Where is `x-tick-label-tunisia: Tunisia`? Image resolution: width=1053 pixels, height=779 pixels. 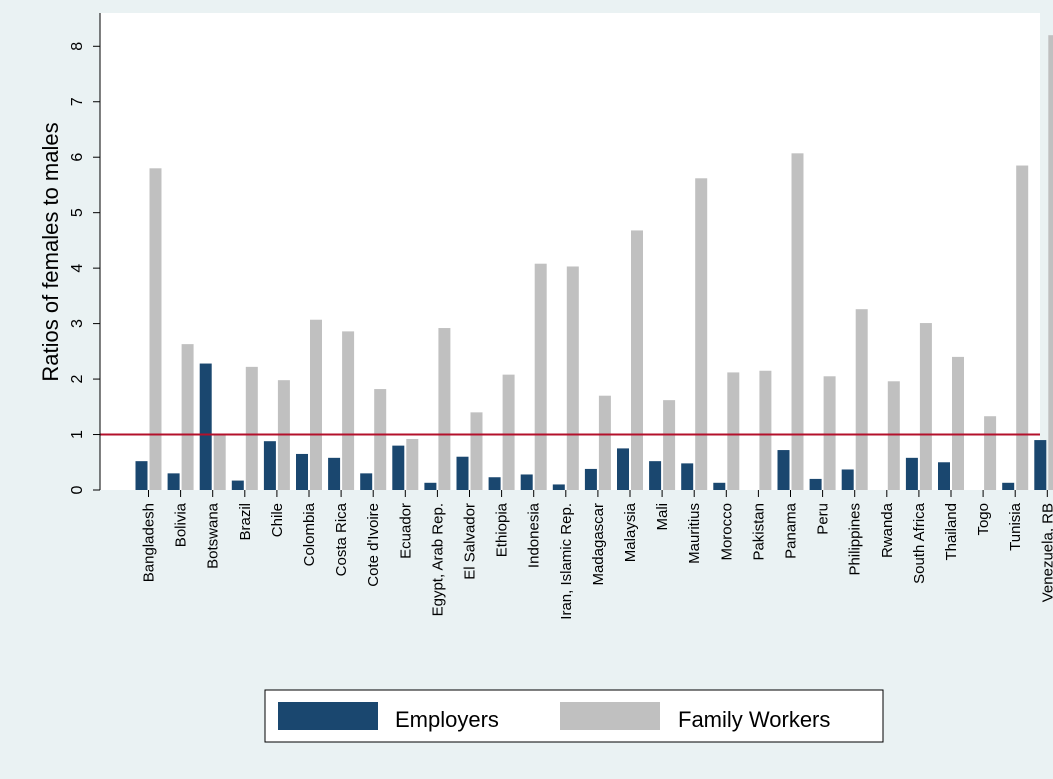 x-tick-label-tunisia: Tunisia is located at coordinates (1015, 526).